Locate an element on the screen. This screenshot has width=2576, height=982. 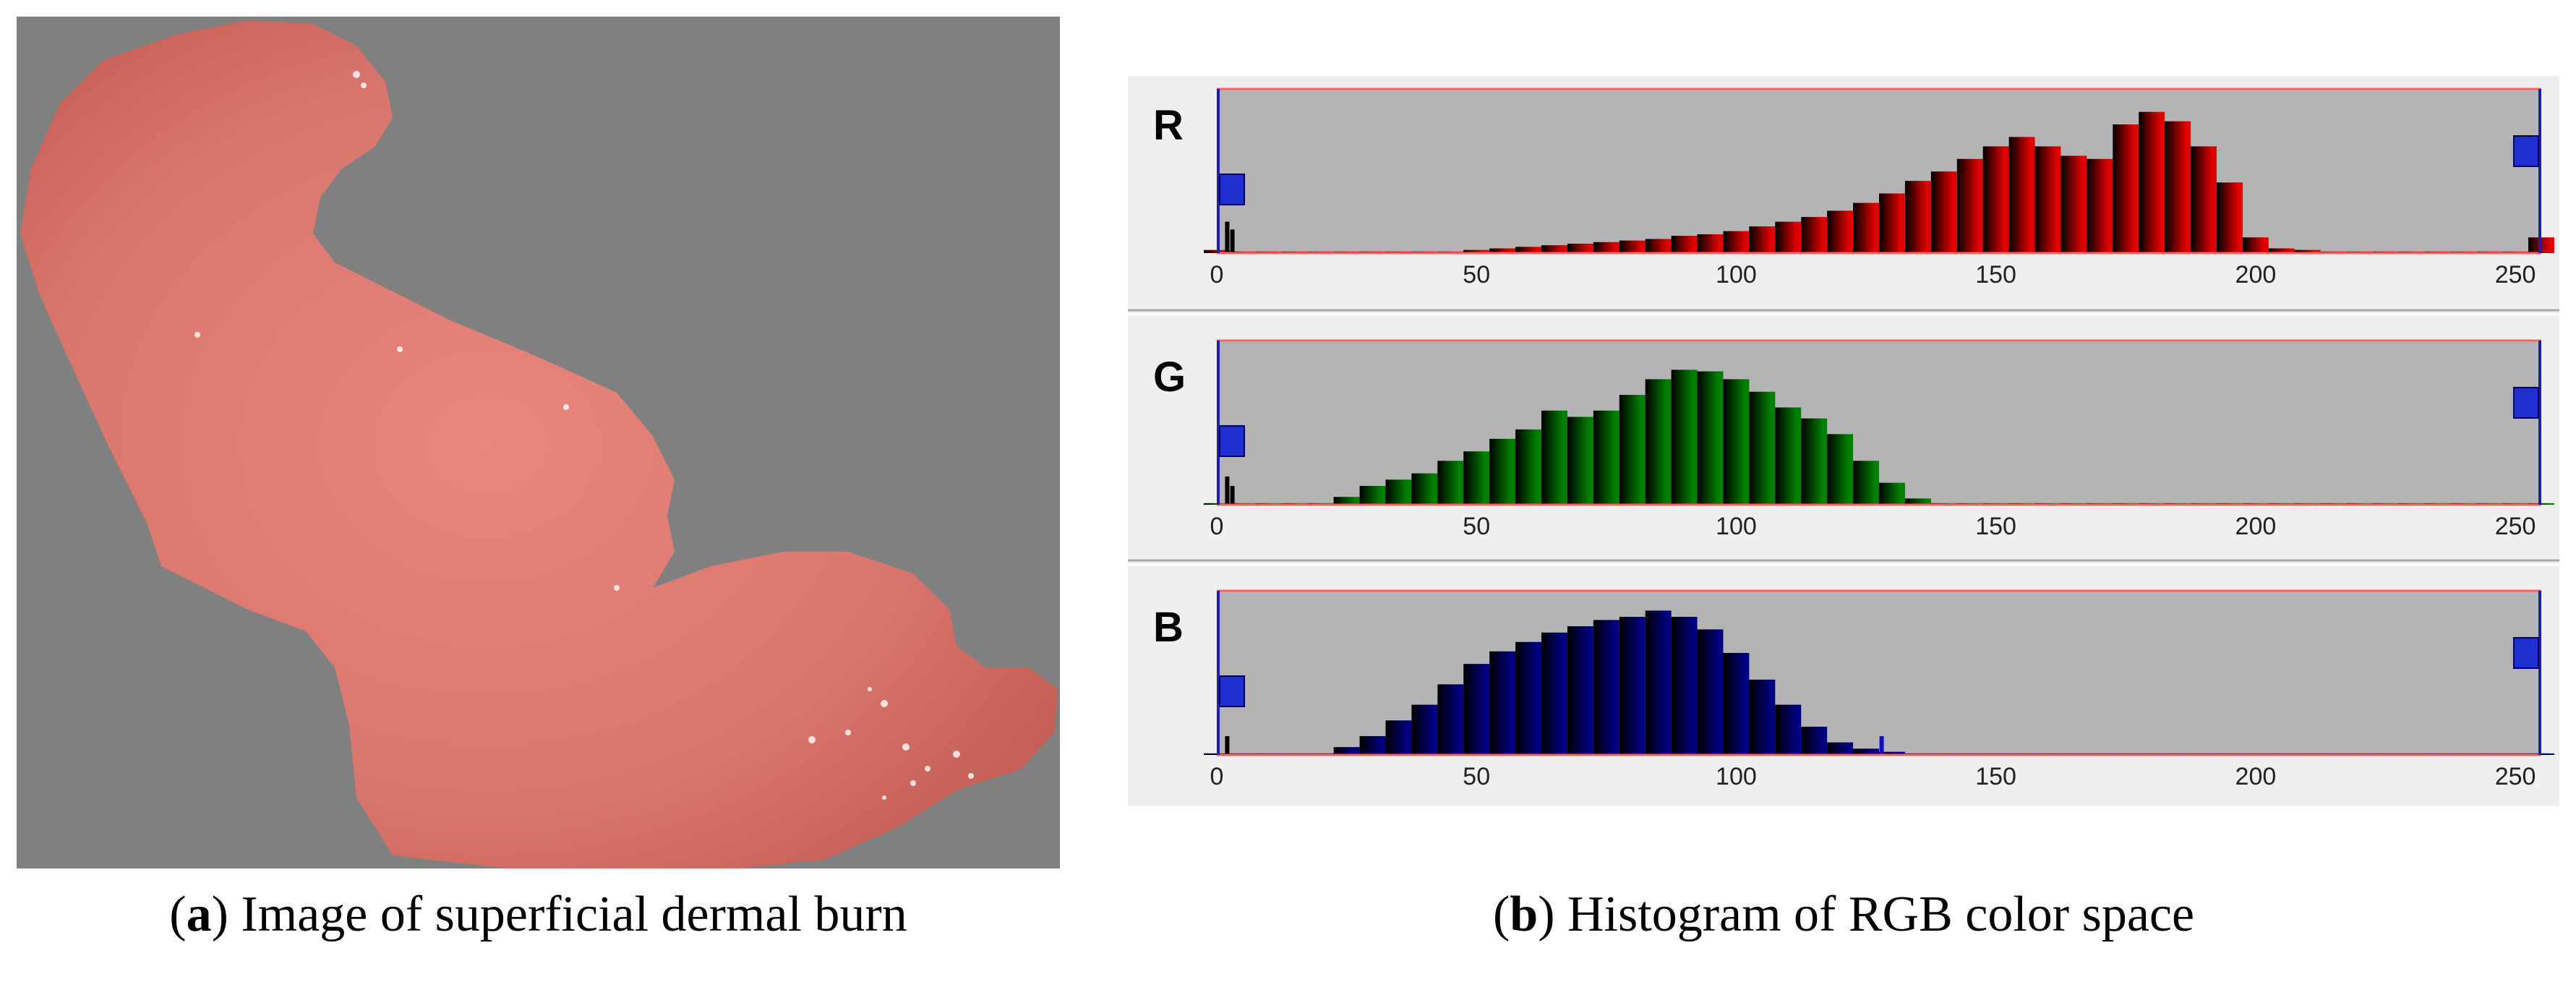
caption-a-text: Image of superficial dermal burn is located at coordinates (574, 914).